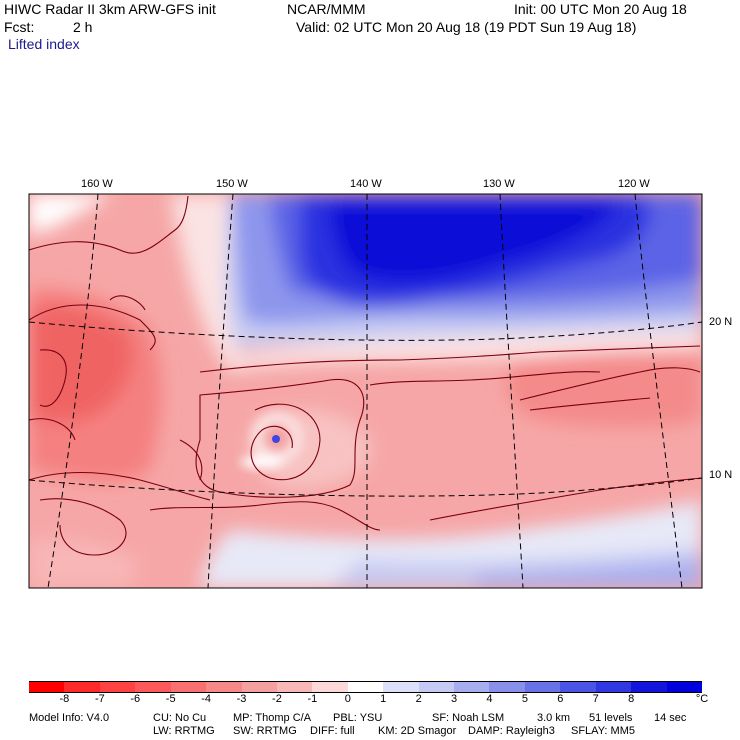 The image size is (740, 740). I want to click on model-info-item: 51 levels, so click(611, 718).